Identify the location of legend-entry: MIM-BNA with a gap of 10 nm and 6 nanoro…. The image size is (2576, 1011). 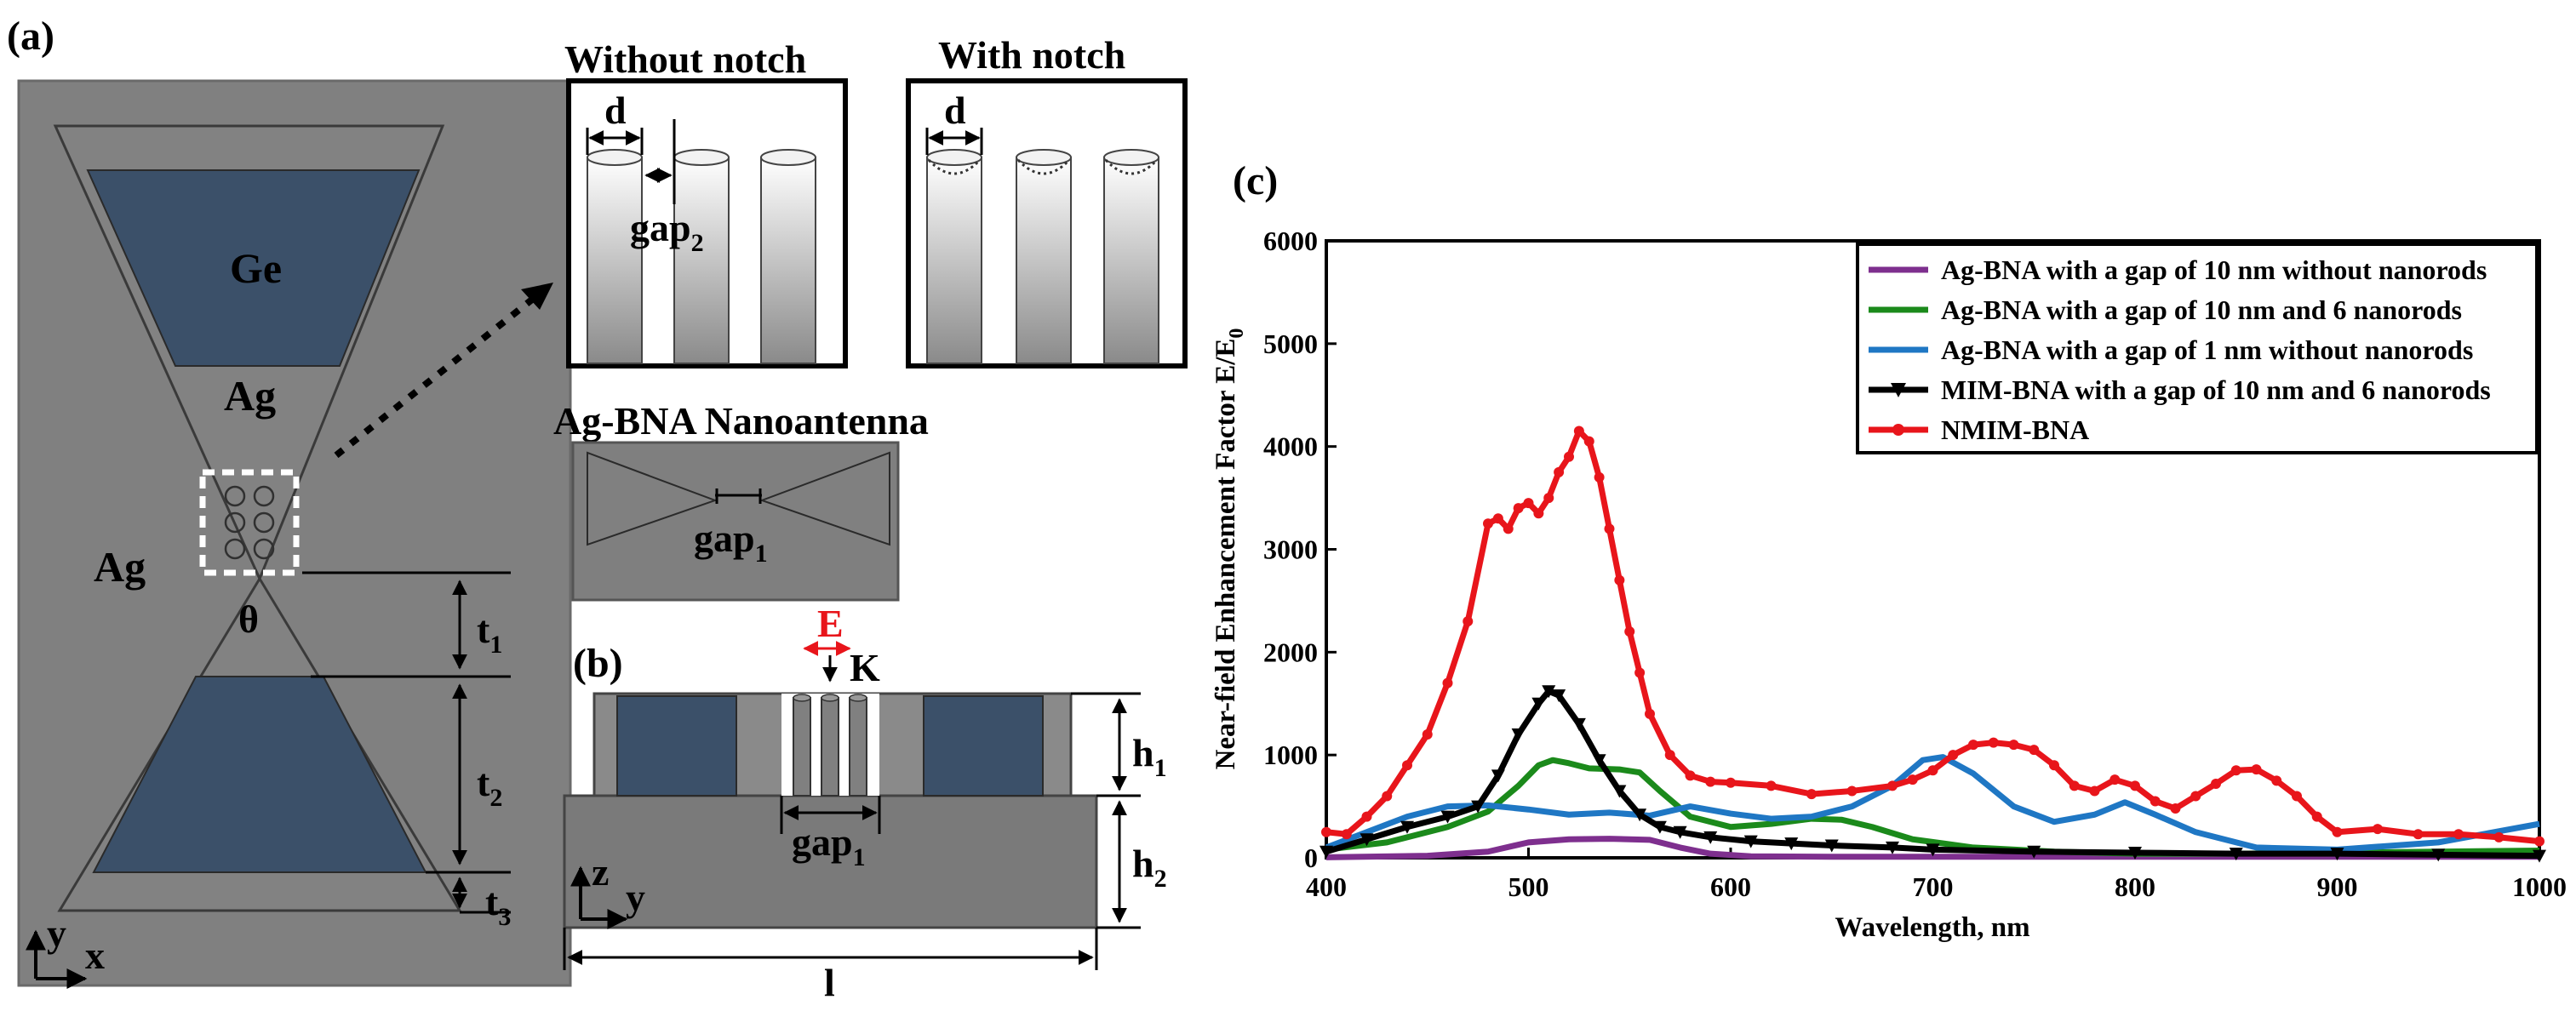
(2180, 389).